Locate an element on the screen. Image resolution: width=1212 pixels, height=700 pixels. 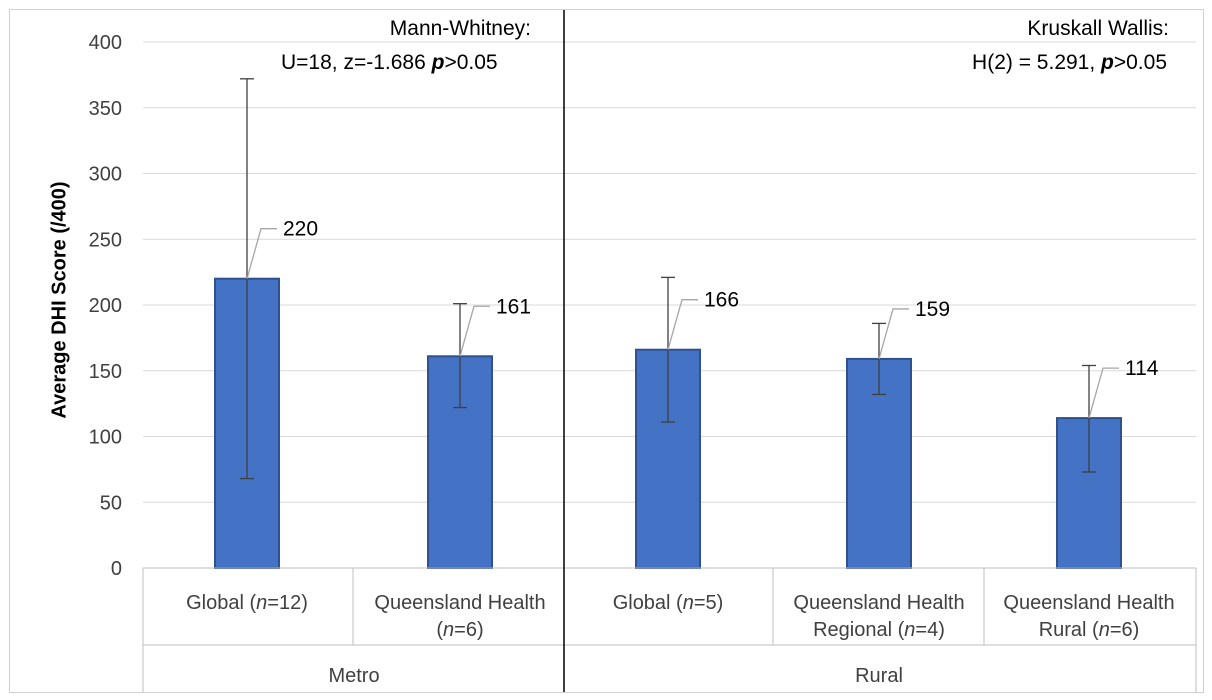
annotation-metro-line2: U=18, z=-1.686 p>0.05 is located at coordinates (389, 62).